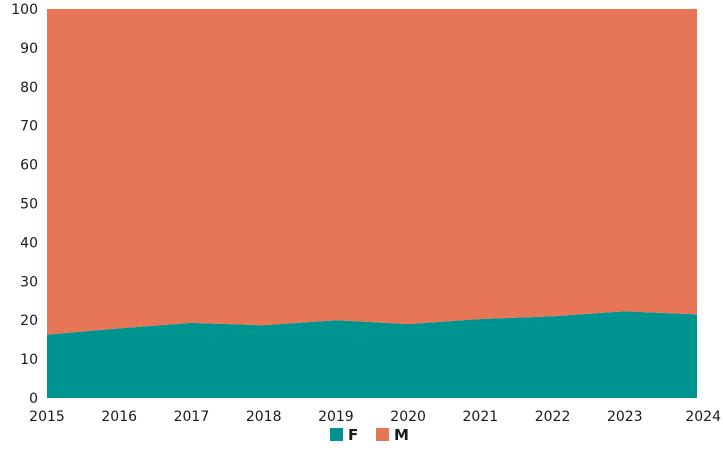 The width and height of the screenshot is (723, 453). What do you see at coordinates (29, 88) in the screenshot?
I see `y-tick-label: 80` at bounding box center [29, 88].